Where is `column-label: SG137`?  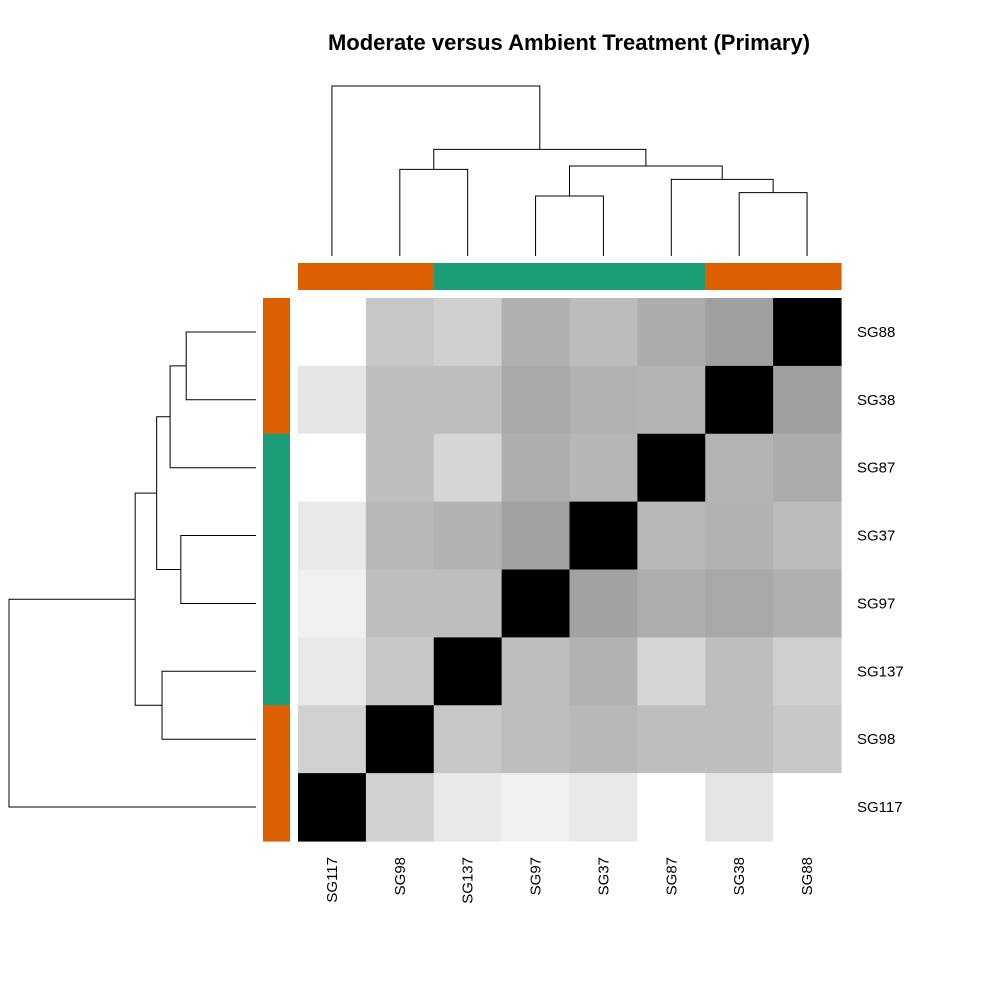
column-label: SG137 is located at coordinates (468, 880).